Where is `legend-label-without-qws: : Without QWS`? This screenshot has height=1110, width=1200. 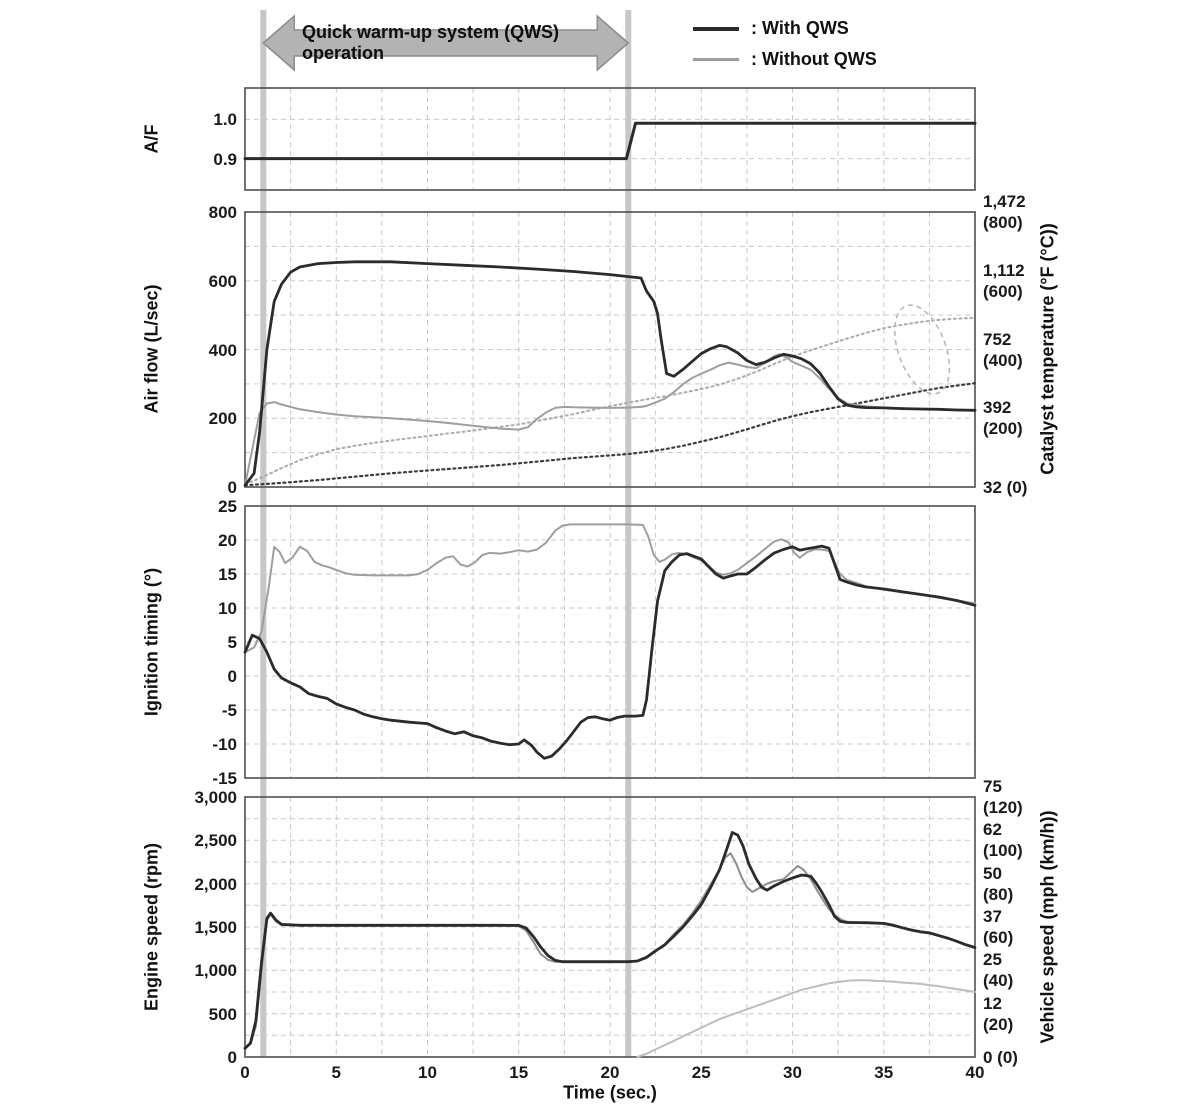 legend-label-without-qws: : Without QWS is located at coordinates (814, 59).